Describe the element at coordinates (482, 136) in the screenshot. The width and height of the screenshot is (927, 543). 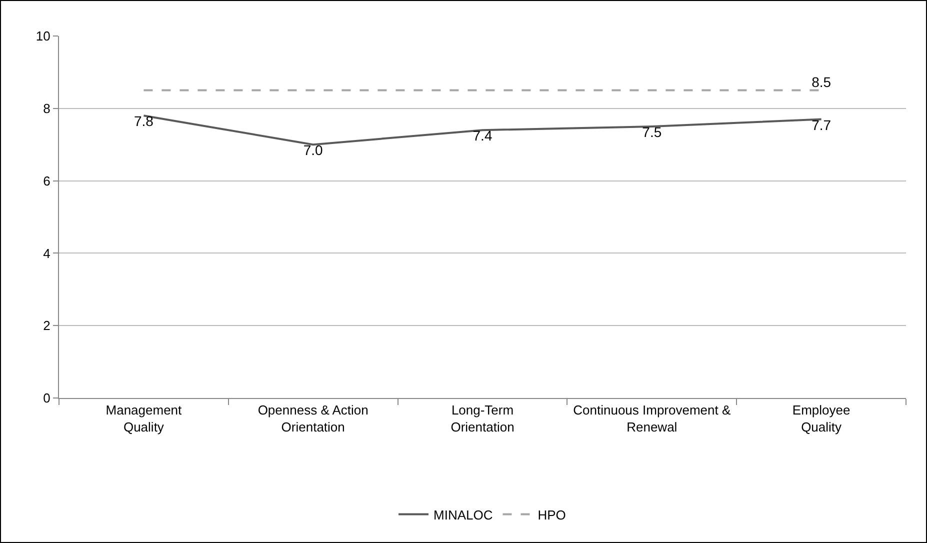
I see `data-label: 7.4` at that location.